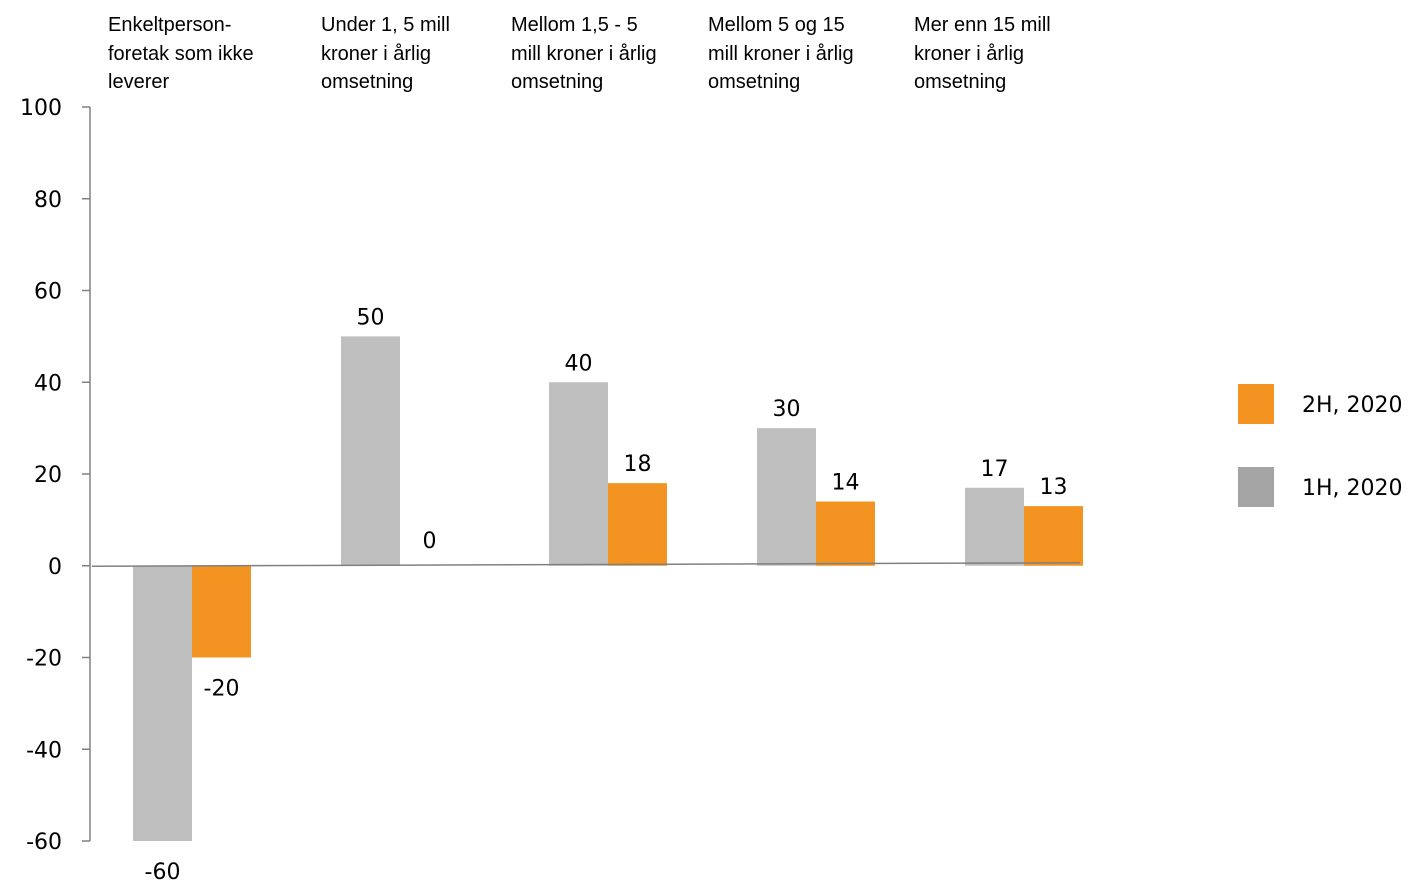 The width and height of the screenshot is (1428, 880). I want to click on data-label: -60, so click(163, 870).